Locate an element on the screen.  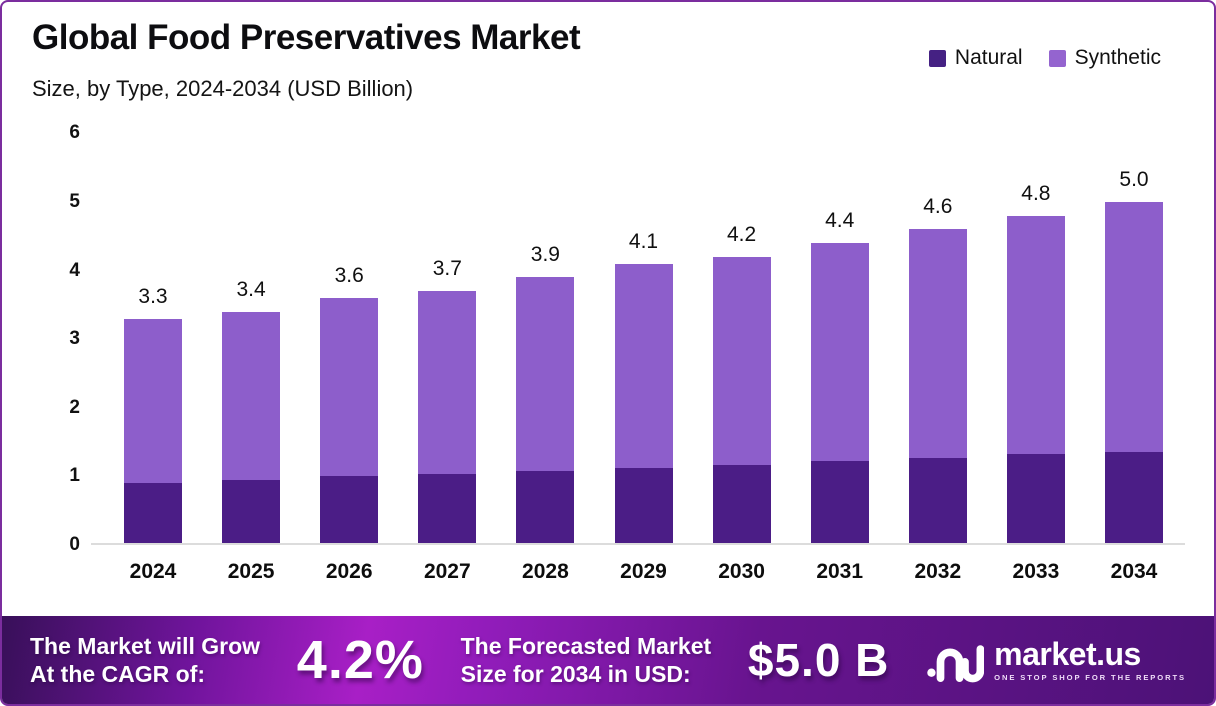
bar-segment-synthetic-2032 is located at coordinates (937, 343).